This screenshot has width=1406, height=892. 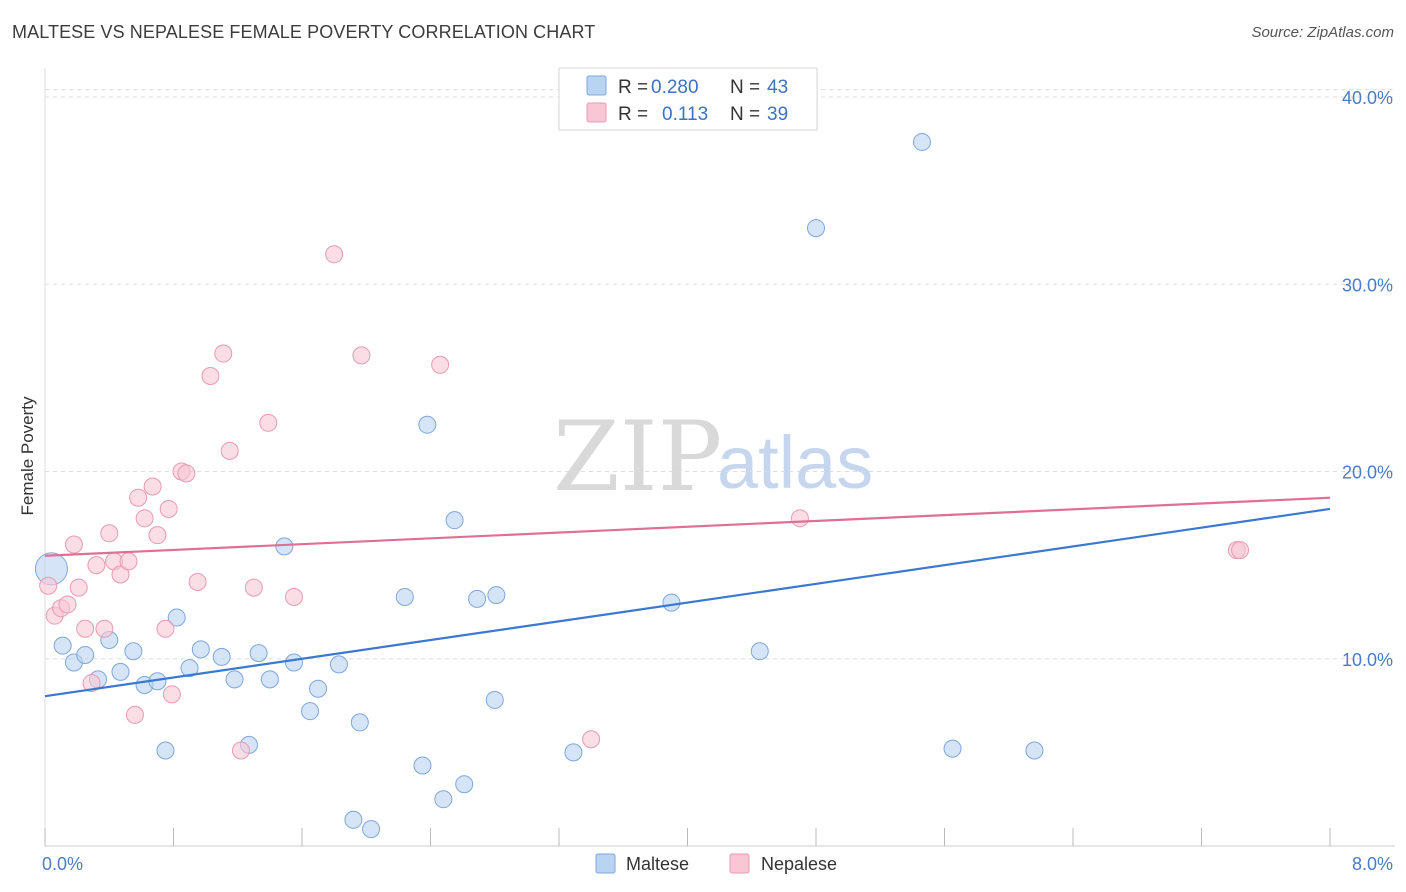 I want to click on y-tick-label: 30.0%, so click(x=1367, y=285).